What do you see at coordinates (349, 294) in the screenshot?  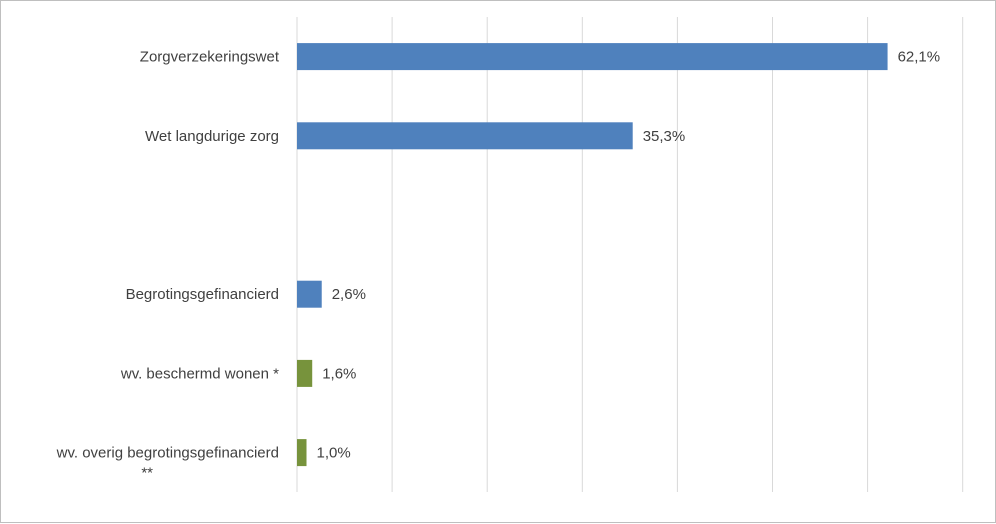 I see `value-label: 2,6%` at bounding box center [349, 294].